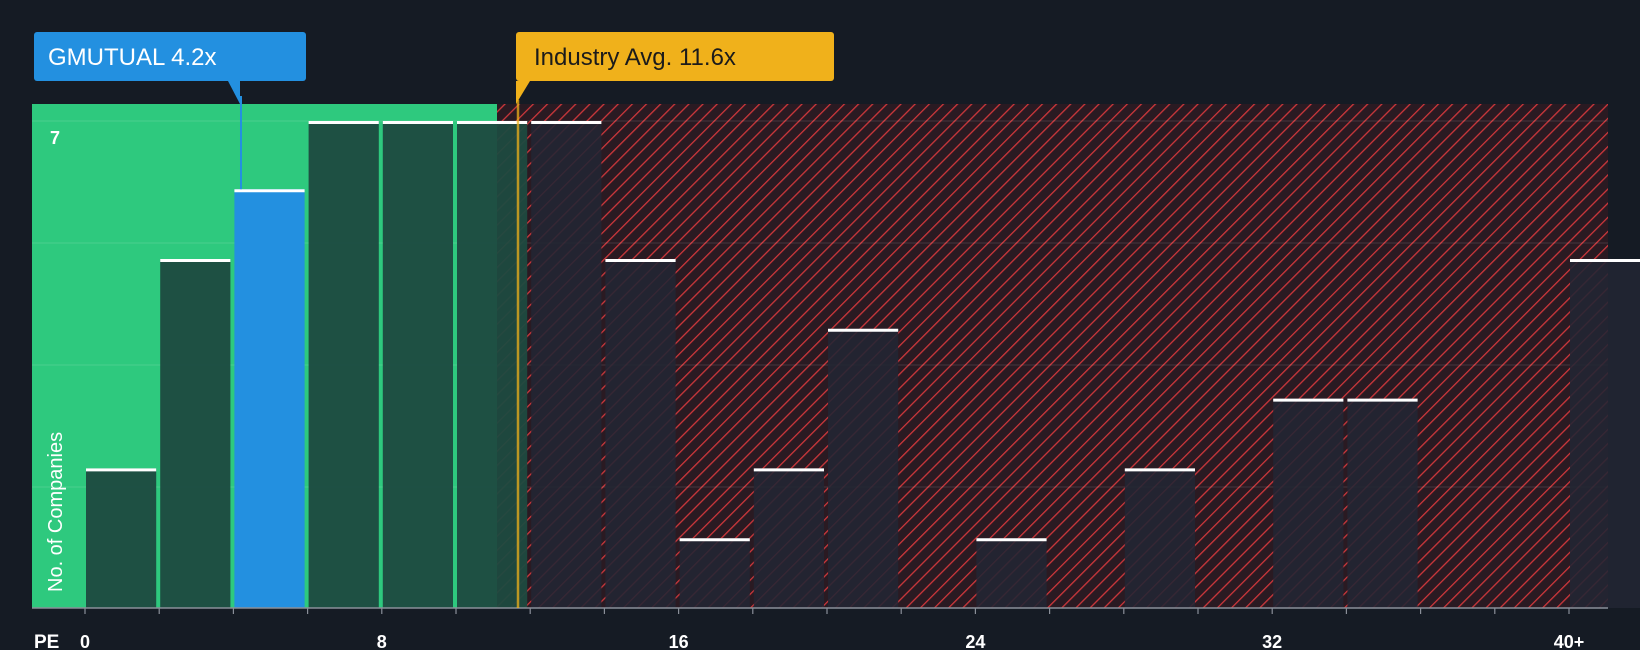  What do you see at coordinates (193, 57) in the screenshot?
I see `company-pe-value: 4.2x` at bounding box center [193, 57].